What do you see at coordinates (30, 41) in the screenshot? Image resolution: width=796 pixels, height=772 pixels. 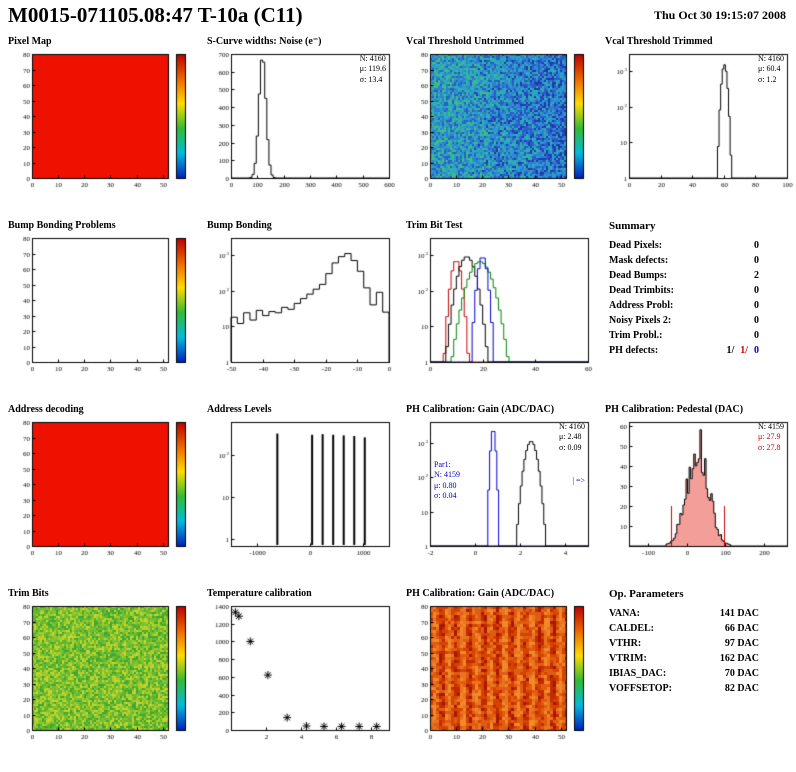 I see `panel-title-pixel-map: Pixel Map` at bounding box center [30, 41].